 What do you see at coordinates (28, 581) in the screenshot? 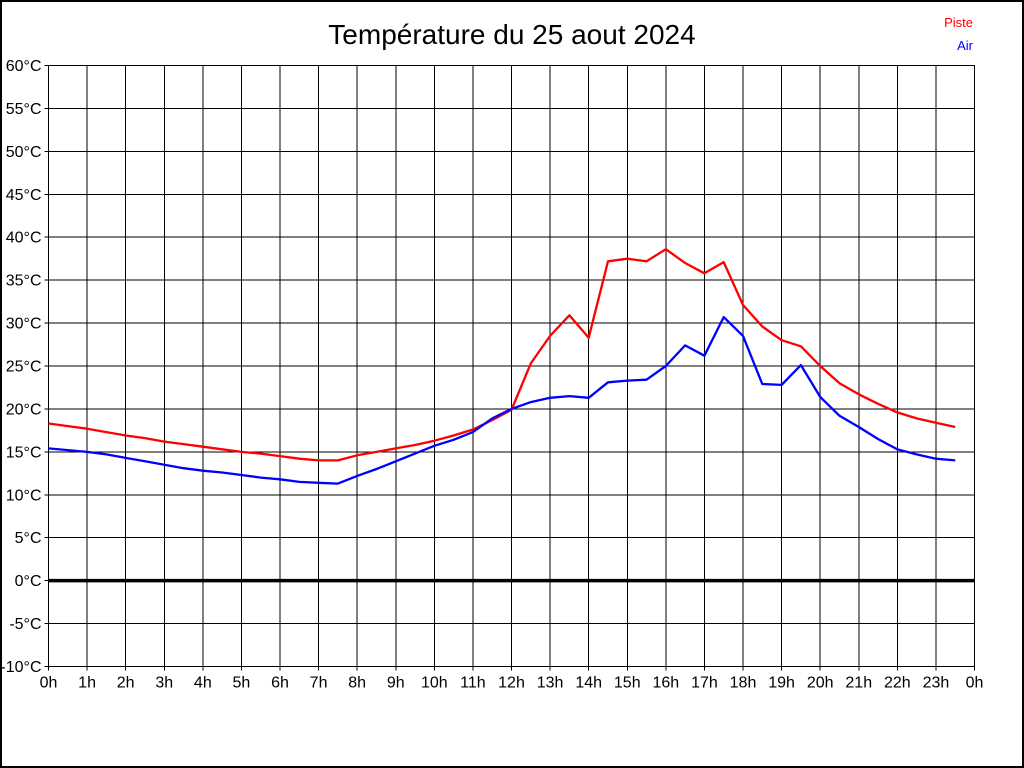
I see `y-tick-label: 0°C` at bounding box center [28, 581].